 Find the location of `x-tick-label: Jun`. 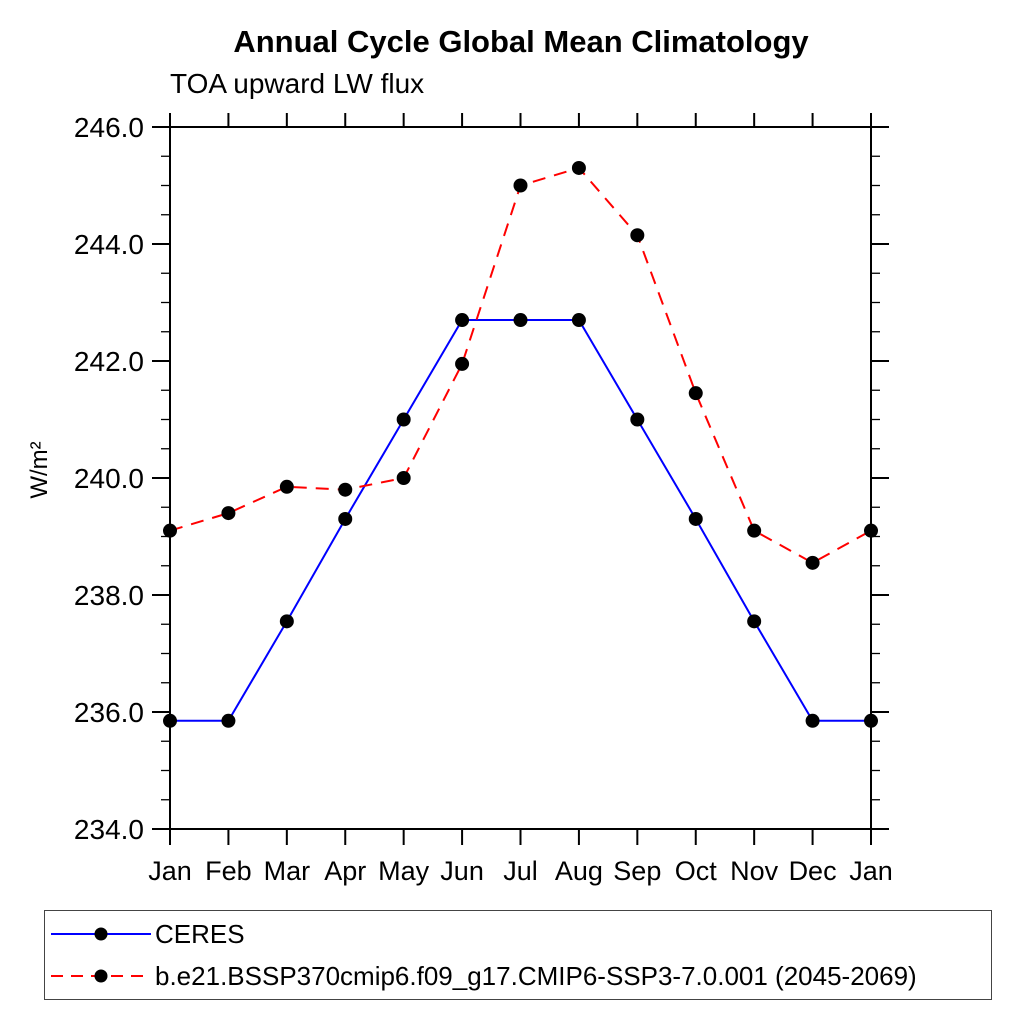

x-tick-label: Jun is located at coordinates (462, 871).